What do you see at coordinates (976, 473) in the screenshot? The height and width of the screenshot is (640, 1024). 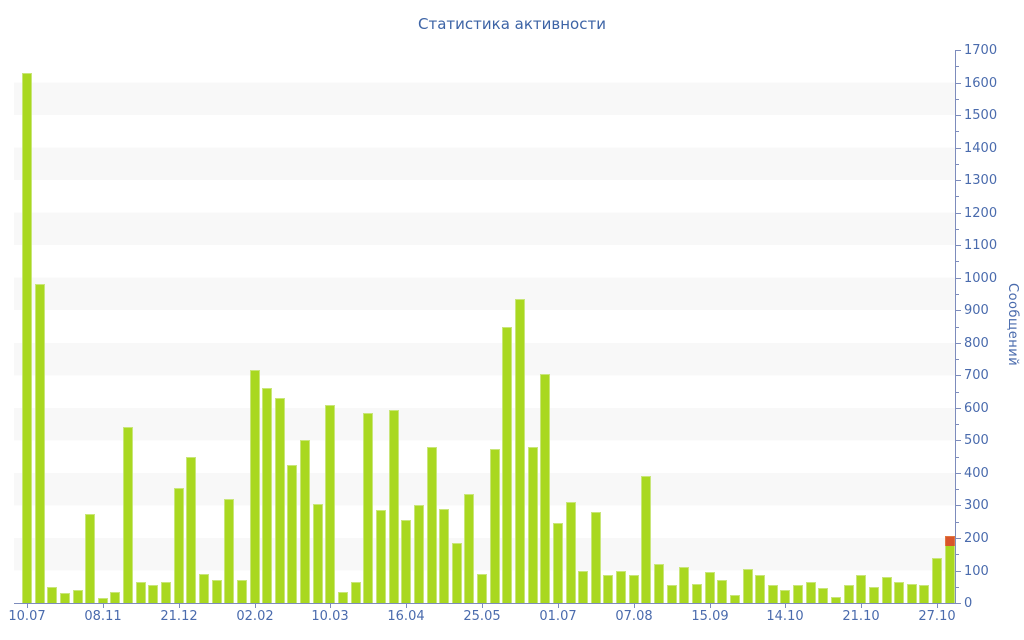 I see `y-tick-label: 400` at bounding box center [976, 473].